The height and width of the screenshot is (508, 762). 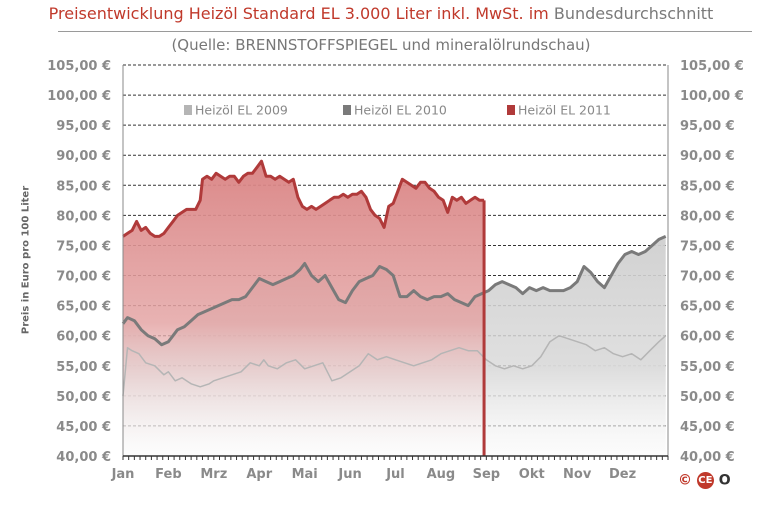 I want to click on title-tail: Bundesdurchschnitt, so click(x=633, y=13).